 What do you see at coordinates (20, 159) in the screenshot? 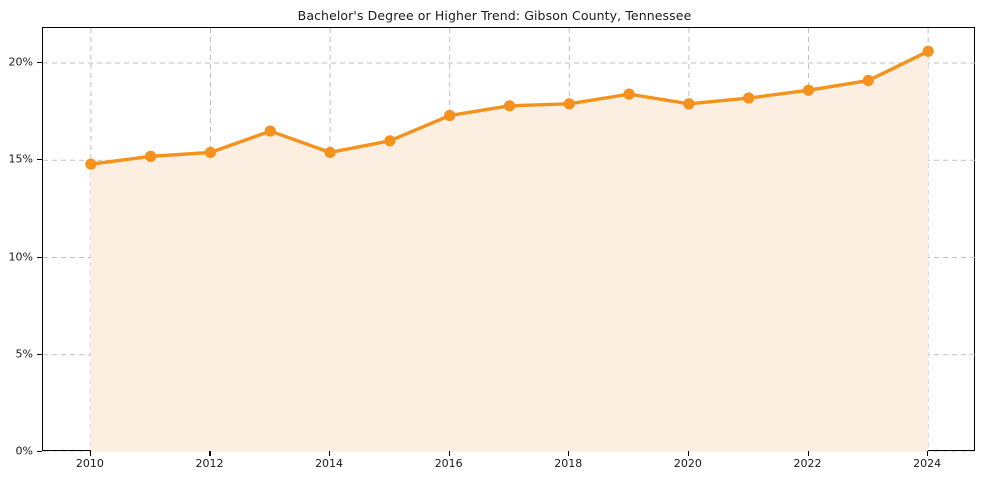
I see `y-tick-label: 15%` at bounding box center [20, 159].